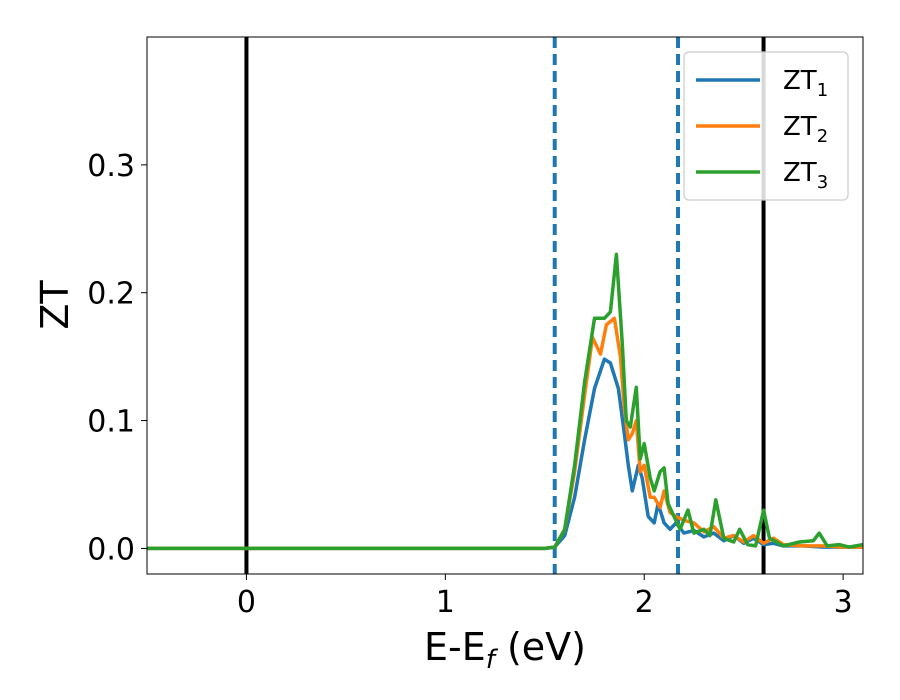 The image size is (900, 700). What do you see at coordinates (111, 422) in the screenshot?
I see `y-tick-label: 0.1` at bounding box center [111, 422].